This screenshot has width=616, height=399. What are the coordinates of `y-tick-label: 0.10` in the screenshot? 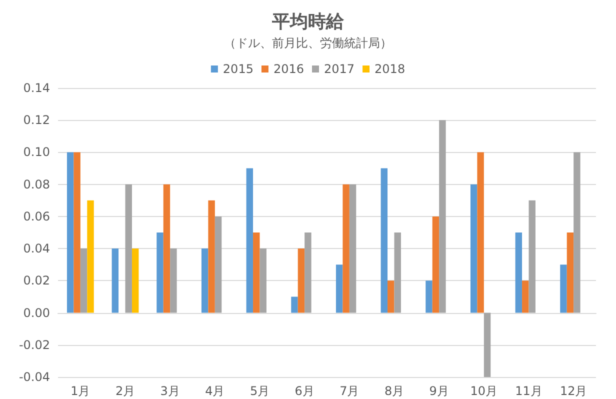 It's located at (36, 152).